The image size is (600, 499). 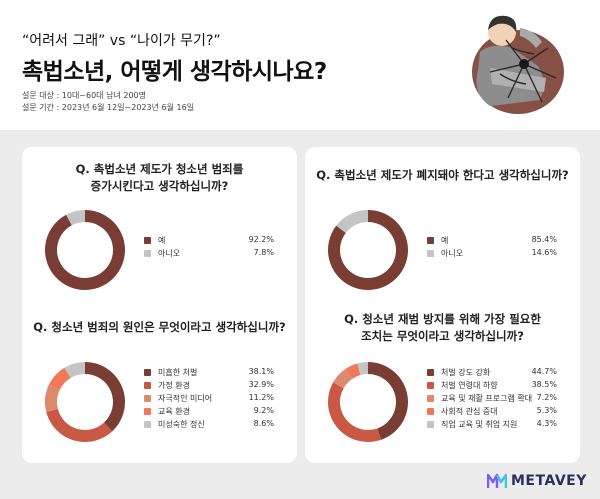 I want to click on legend-item: 교육 환경 9.2%, so click(x=209, y=412).